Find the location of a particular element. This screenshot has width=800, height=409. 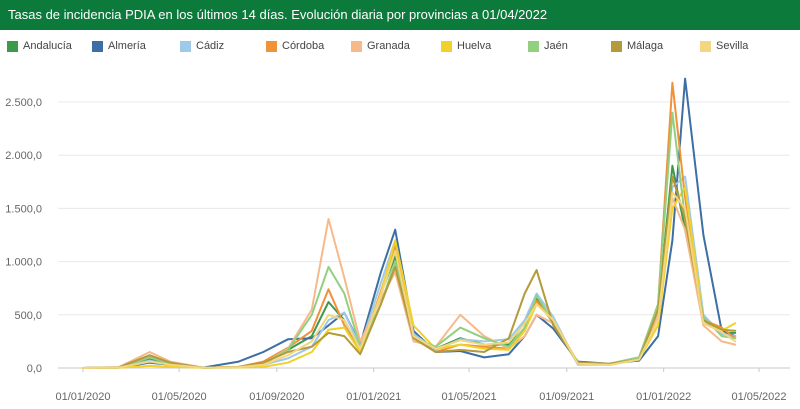

legend-item-cordoba: Córdoba is located at coordinates (295, 46).